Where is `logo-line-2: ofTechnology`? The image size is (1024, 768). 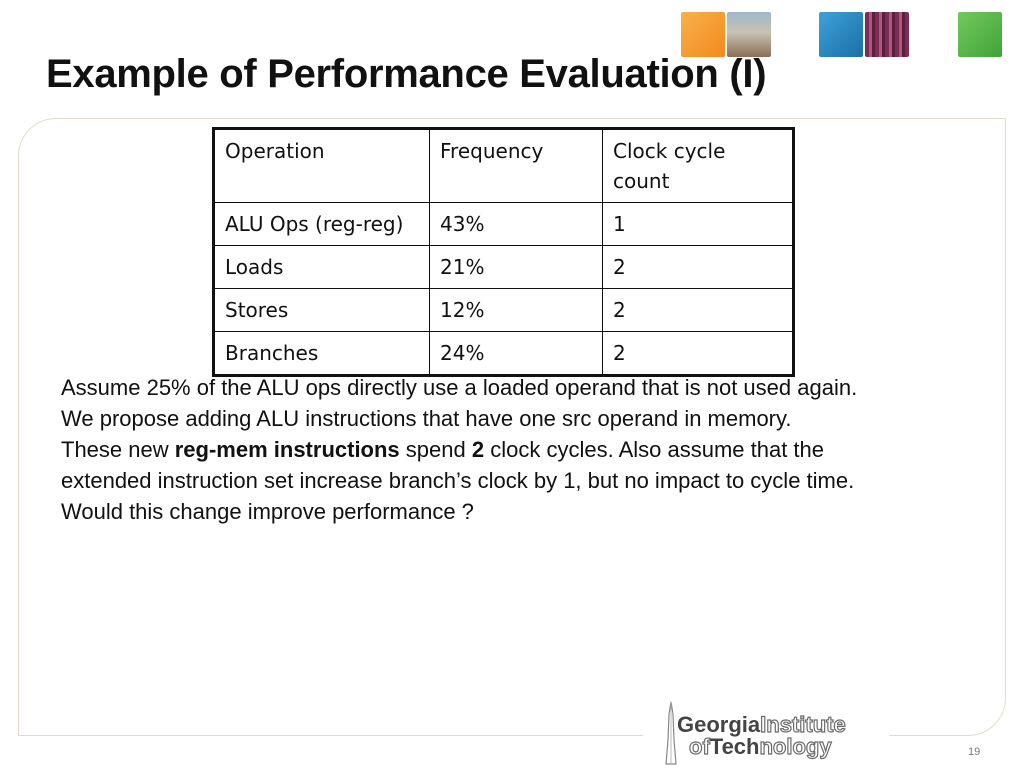 logo-line-2: ofTechnology is located at coordinates (761, 746).